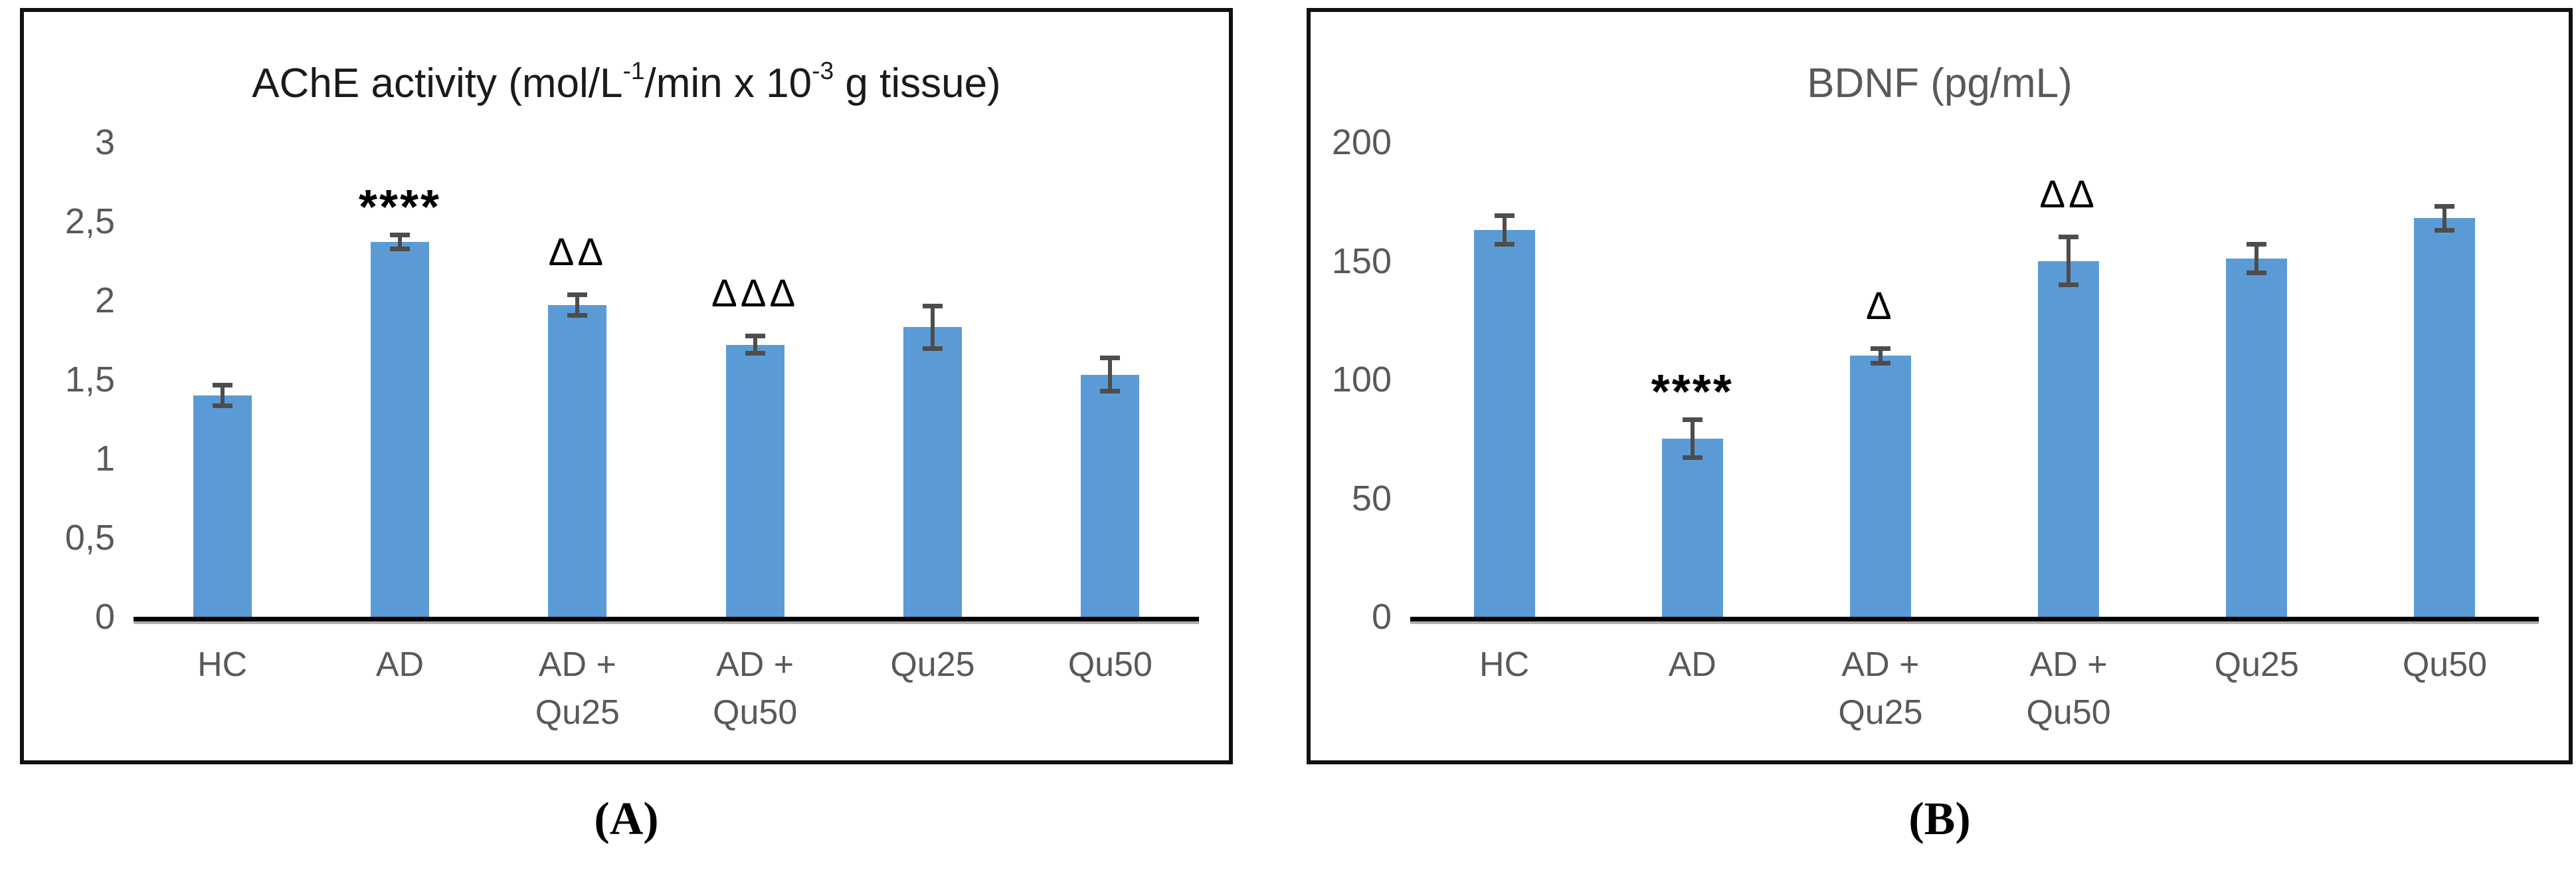  I want to click on y-axis-tick-label: 200, so click(1361, 142).